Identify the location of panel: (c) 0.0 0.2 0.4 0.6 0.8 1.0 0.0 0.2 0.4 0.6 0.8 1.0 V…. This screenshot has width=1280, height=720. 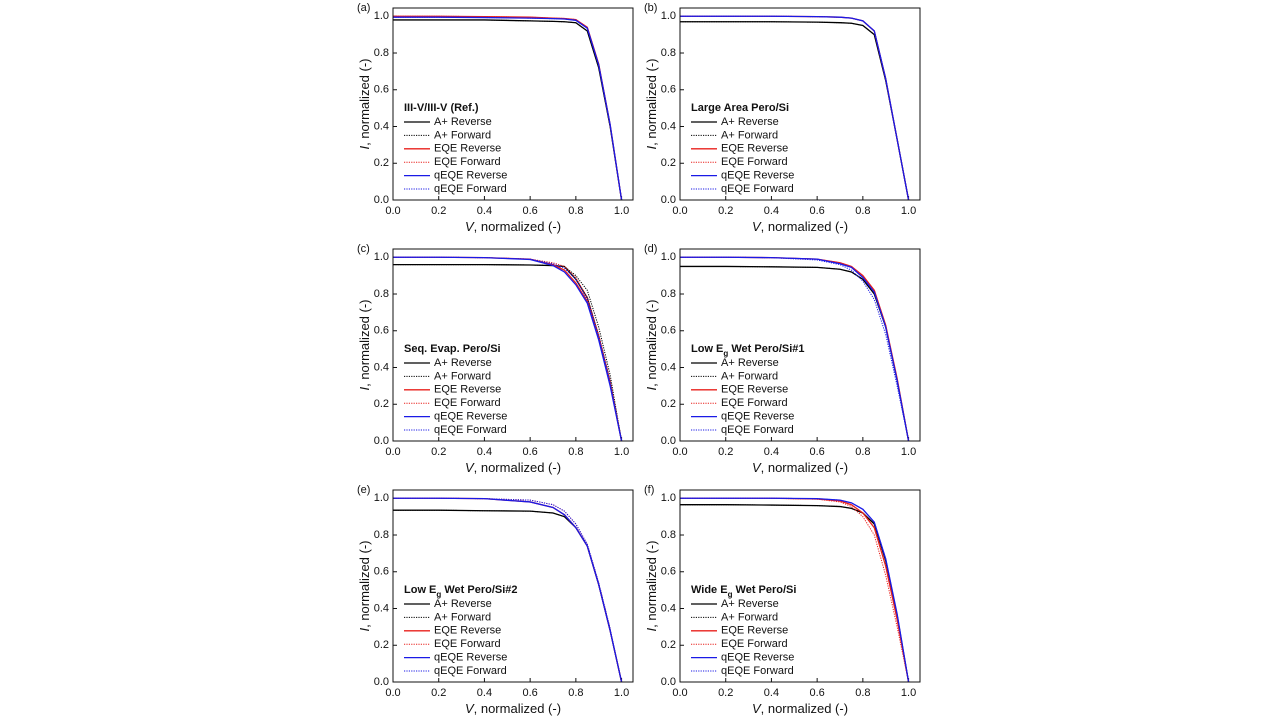
(495, 359).